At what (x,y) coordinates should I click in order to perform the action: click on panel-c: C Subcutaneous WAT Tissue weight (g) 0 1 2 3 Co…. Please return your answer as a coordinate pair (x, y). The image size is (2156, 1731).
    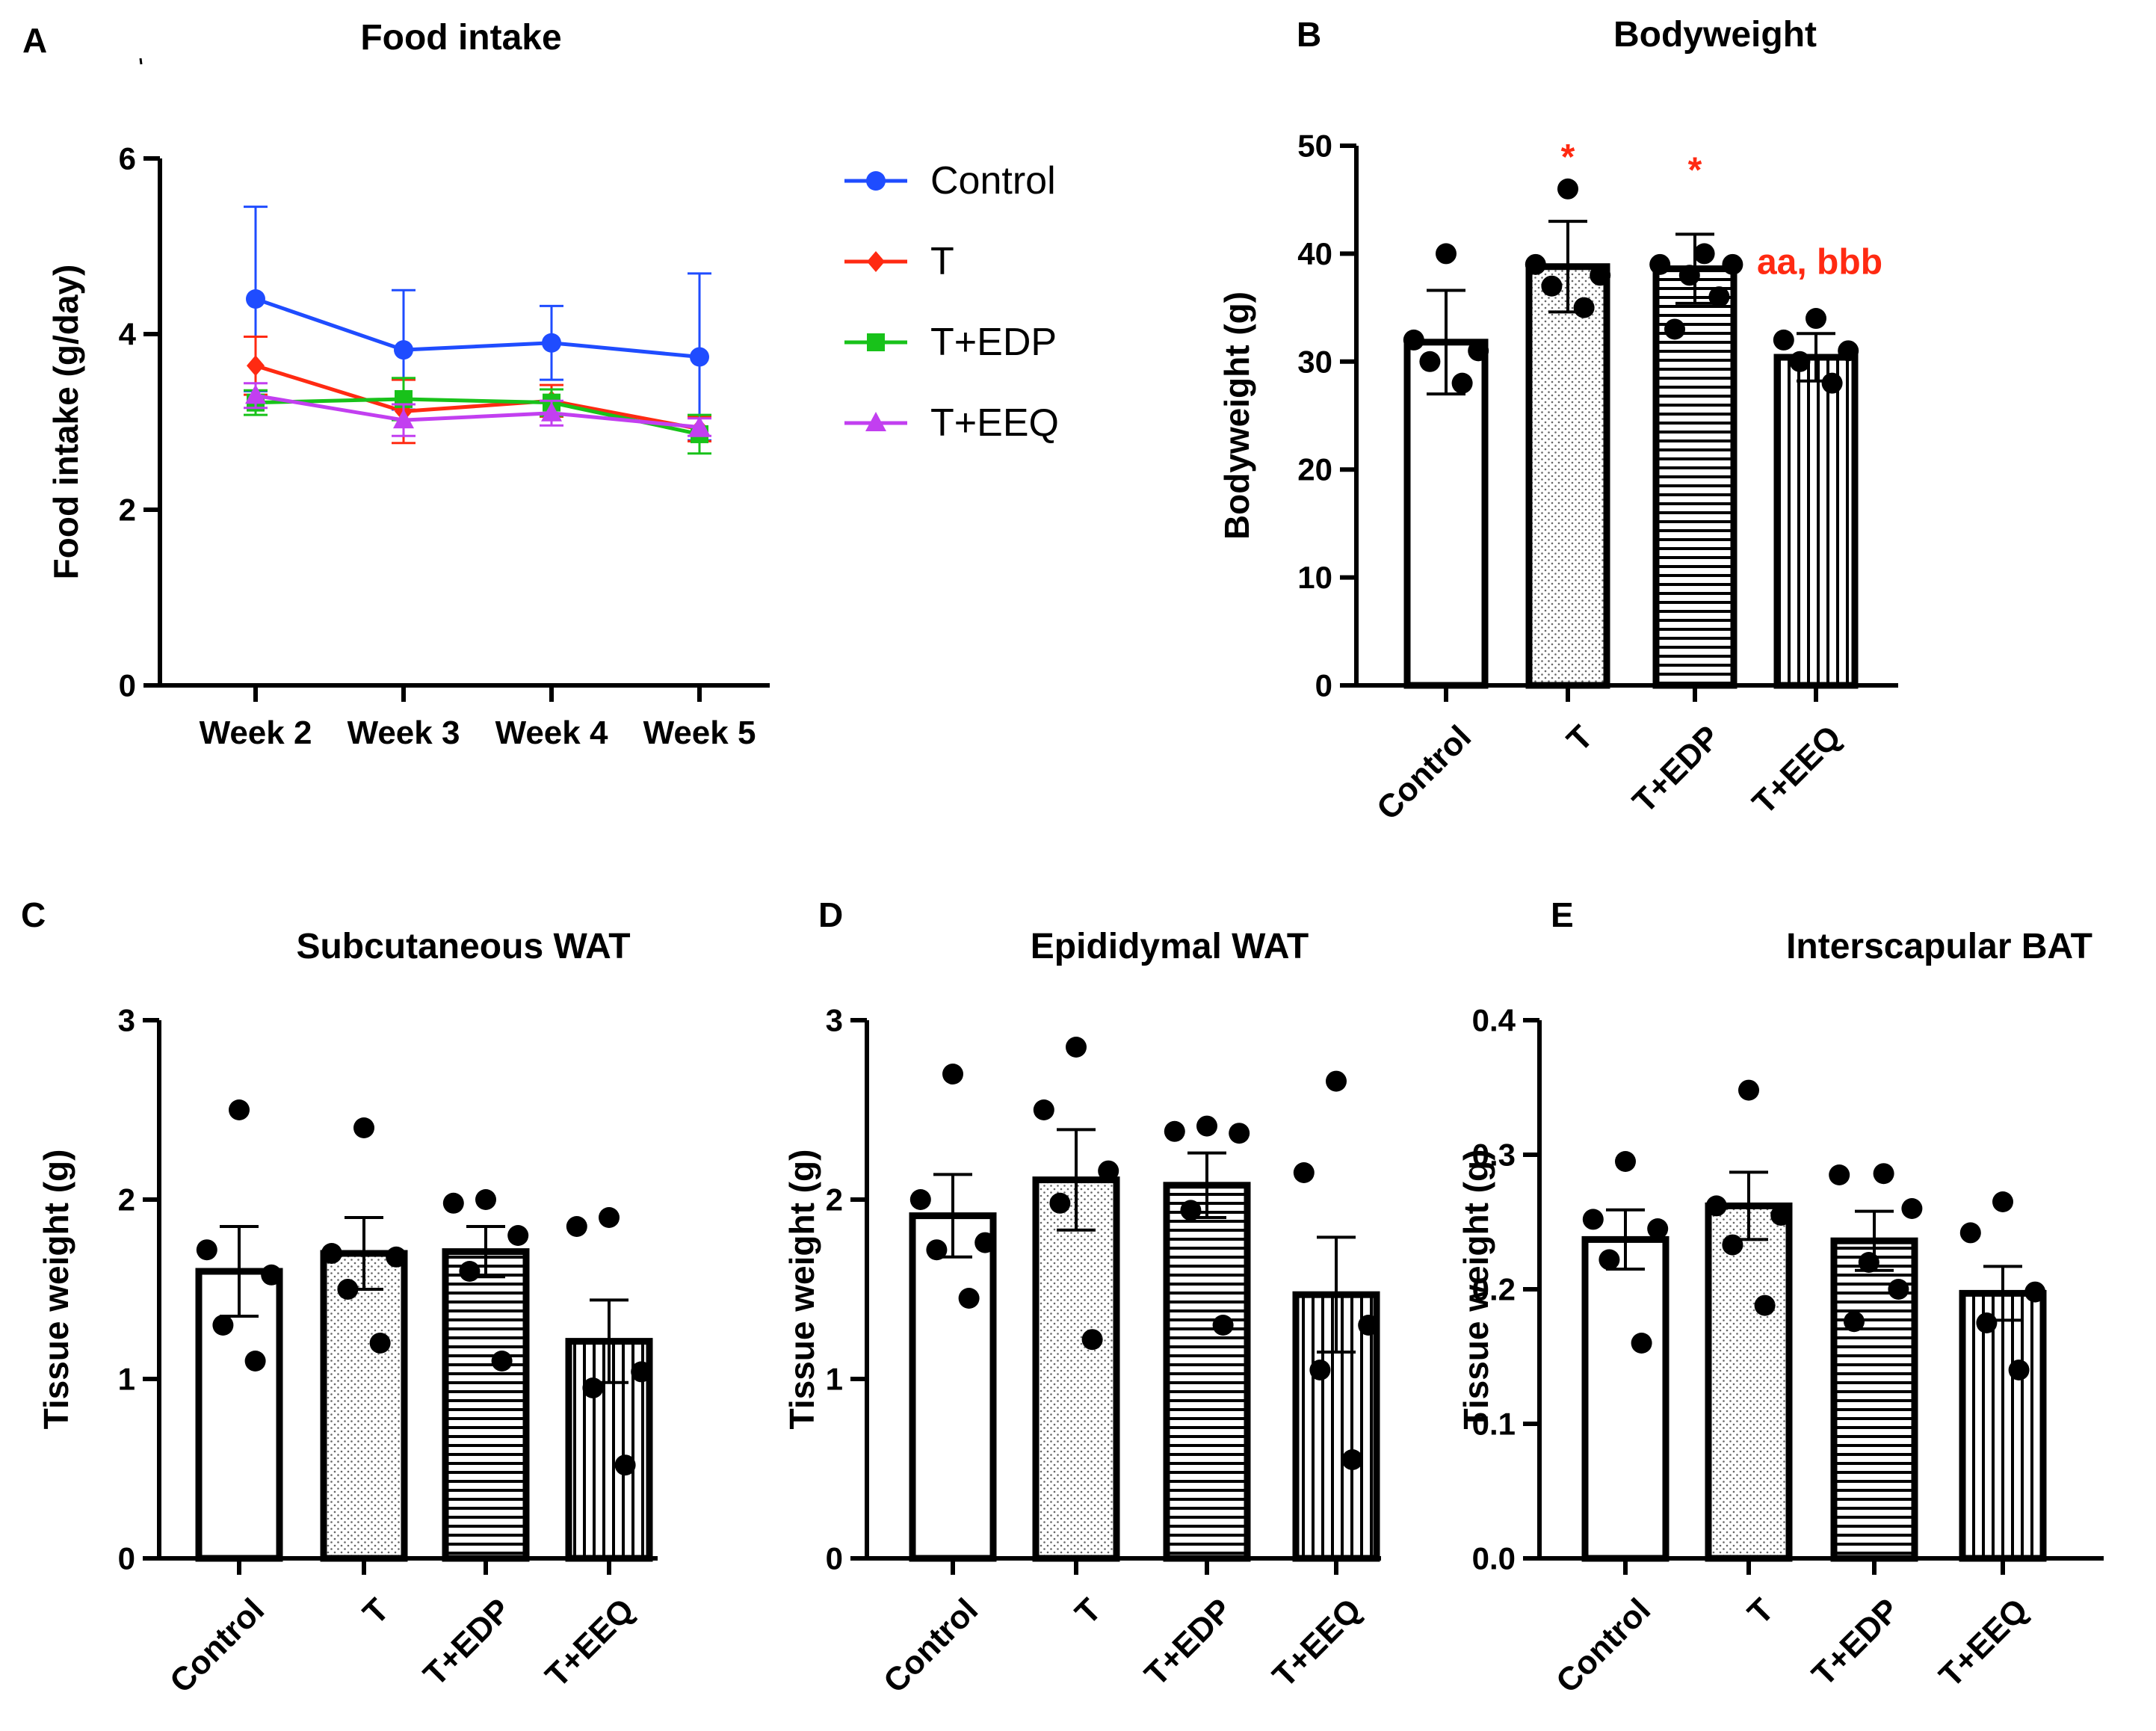
    Looking at the image, I should click on (339, 1297).